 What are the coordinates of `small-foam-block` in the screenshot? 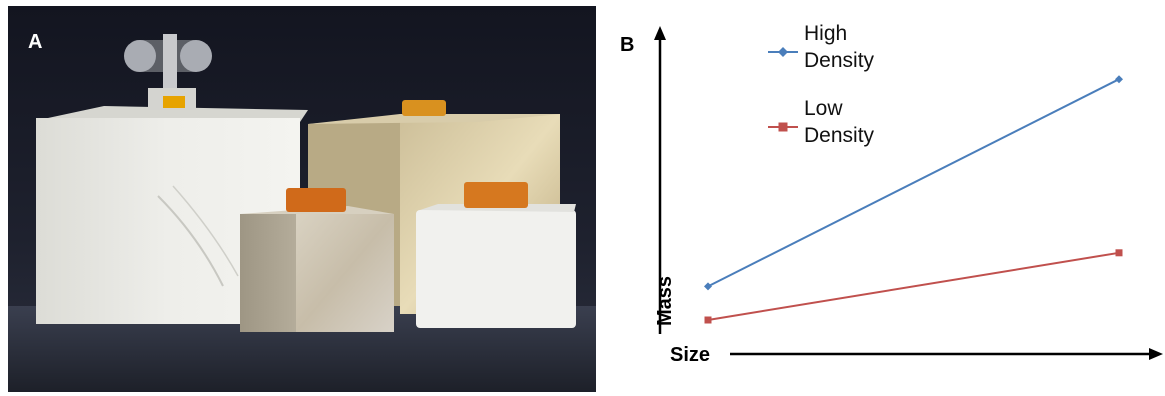 It's located at (496, 266).